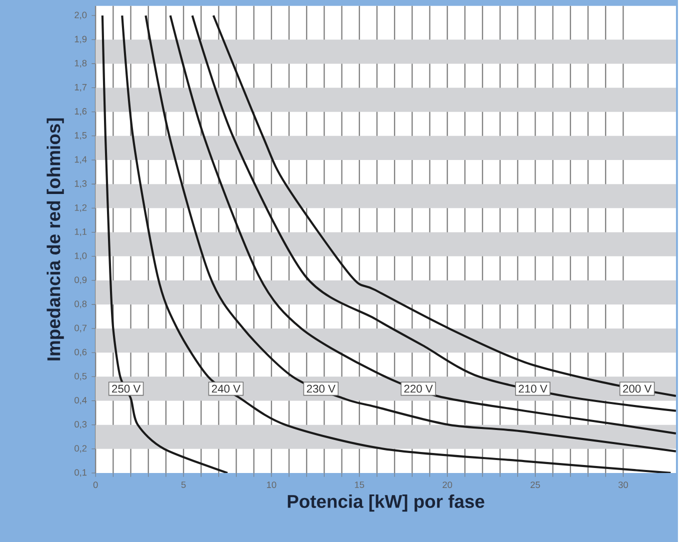 The image size is (688, 542). Describe the element at coordinates (80, 64) in the screenshot. I see `y-tick-label: 1,8` at that location.